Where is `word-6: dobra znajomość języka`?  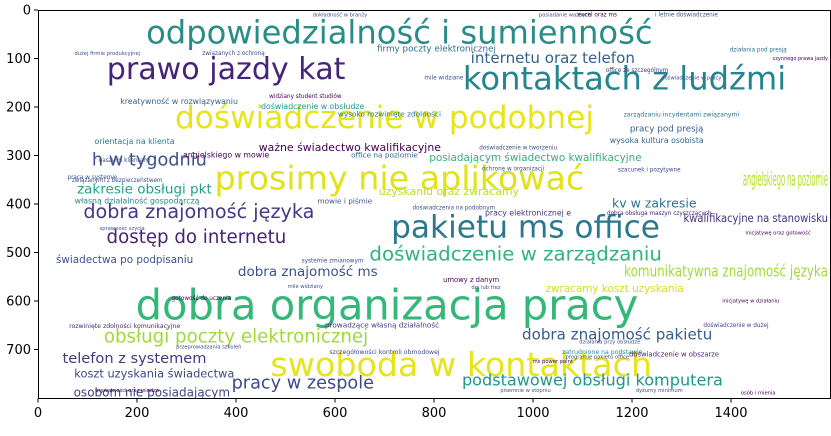
word-6: dobra znajomość języka is located at coordinates (198, 211).